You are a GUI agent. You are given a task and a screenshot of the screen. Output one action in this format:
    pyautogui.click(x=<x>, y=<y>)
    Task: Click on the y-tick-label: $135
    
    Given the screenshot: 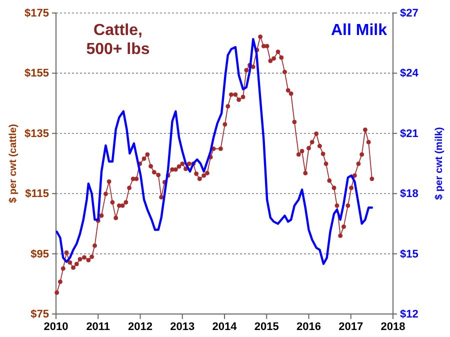 What is the action you would take?
    pyautogui.click(x=36, y=134)
    